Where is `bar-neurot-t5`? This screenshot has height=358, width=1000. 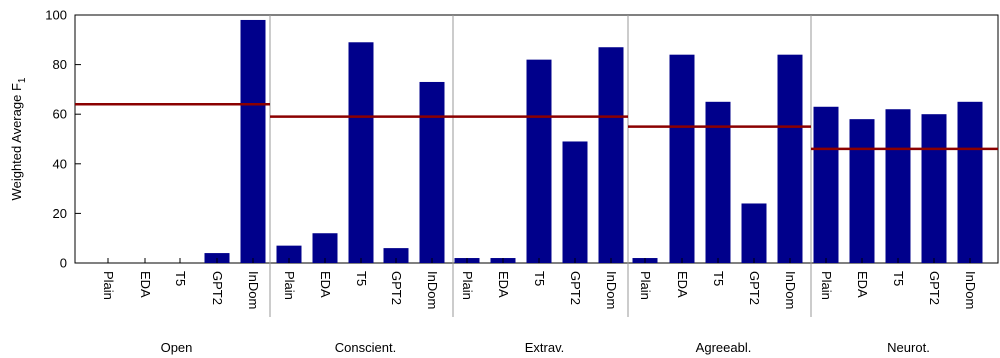 bar-neurot-t5 is located at coordinates (898, 186).